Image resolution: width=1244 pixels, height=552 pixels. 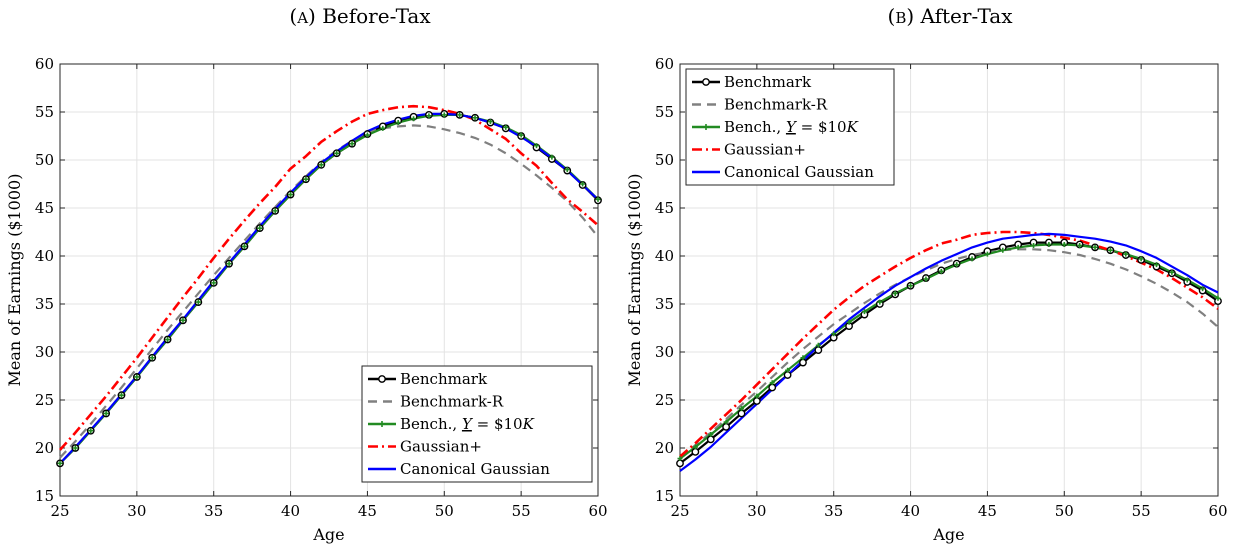 I want to click on panel-b-letter: B, so click(x=901, y=18).